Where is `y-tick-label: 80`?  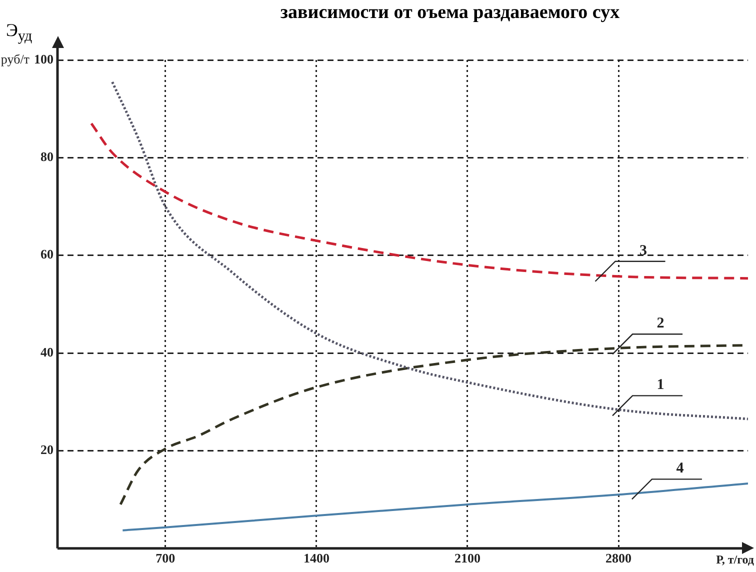
y-tick-label: 80 is located at coordinates (47, 156).